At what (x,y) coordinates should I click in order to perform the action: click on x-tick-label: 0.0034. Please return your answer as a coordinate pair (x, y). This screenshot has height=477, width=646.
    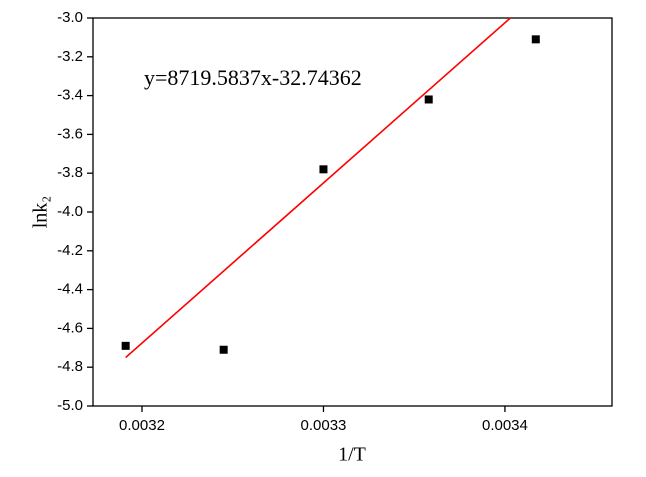
    Looking at the image, I should click on (505, 425).